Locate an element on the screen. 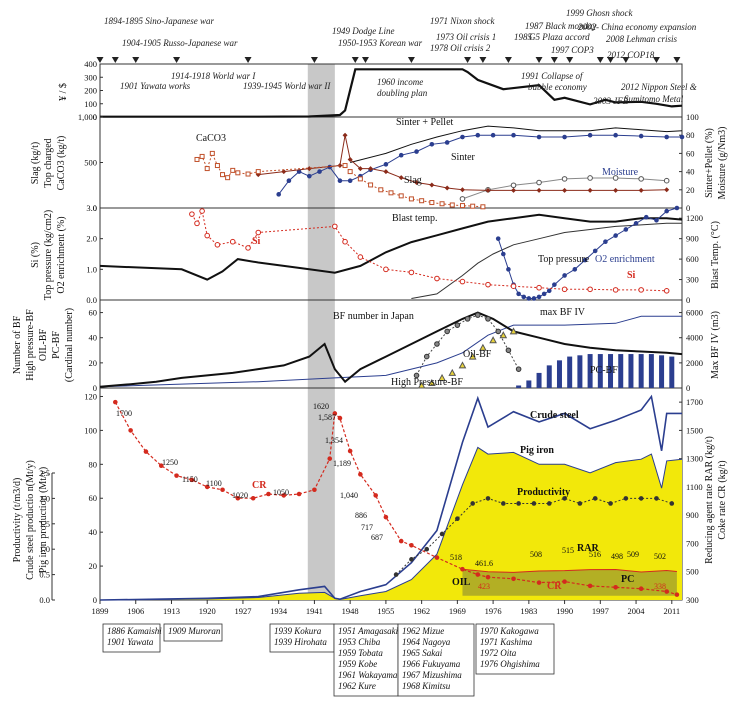 The height and width of the screenshot is (708, 735). event-label-3: 1950-1953 Korean war is located at coordinates (380, 43).